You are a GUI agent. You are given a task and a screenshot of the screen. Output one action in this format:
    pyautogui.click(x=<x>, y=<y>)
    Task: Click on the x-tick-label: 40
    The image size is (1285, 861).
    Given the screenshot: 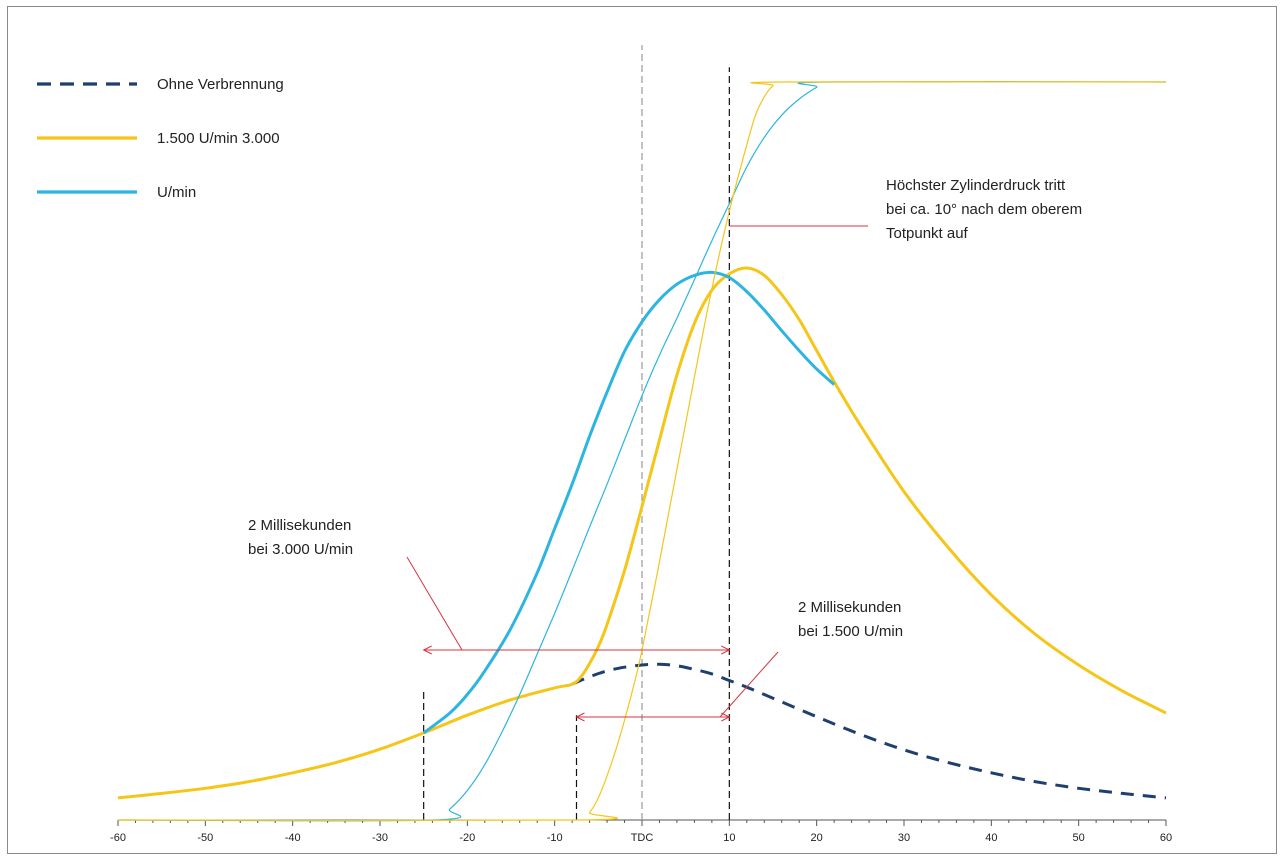 What is the action you would take?
    pyautogui.click(x=991, y=838)
    